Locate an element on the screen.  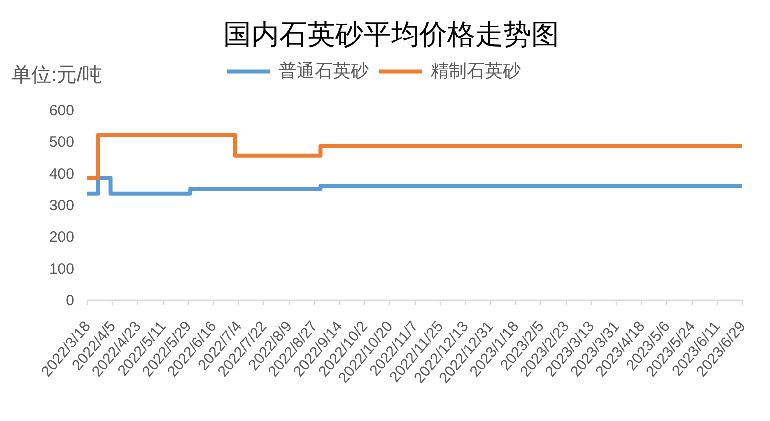
y-tick-label: 200 is located at coordinates (61, 237).